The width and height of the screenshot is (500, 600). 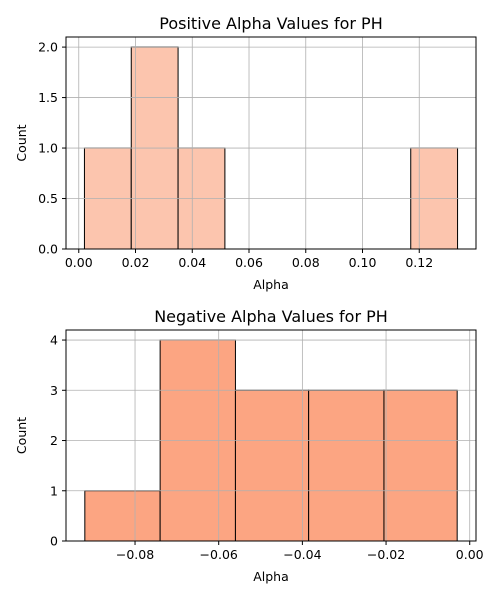 What do you see at coordinates (54, 390) in the screenshot?
I see `y-tick-label: 3` at bounding box center [54, 390].